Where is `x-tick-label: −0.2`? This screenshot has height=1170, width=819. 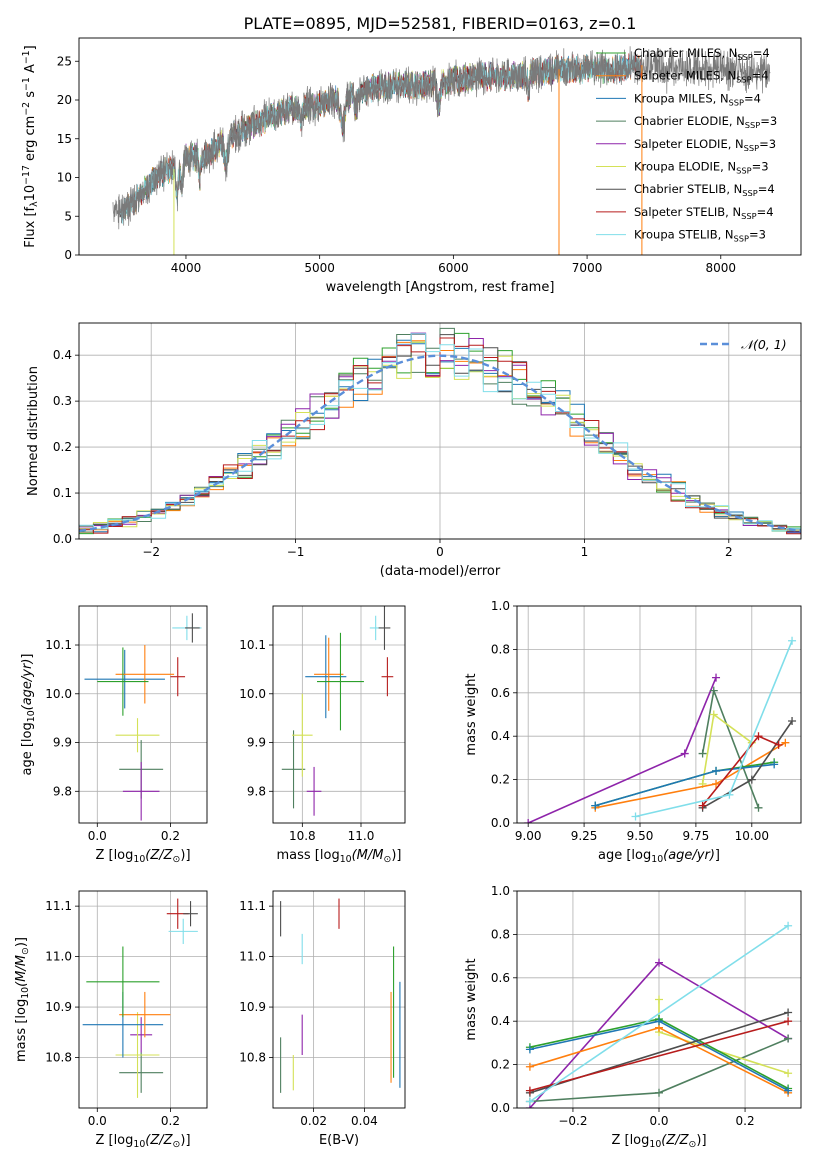
x-tick-label: −0.2 is located at coordinates (572, 1121).